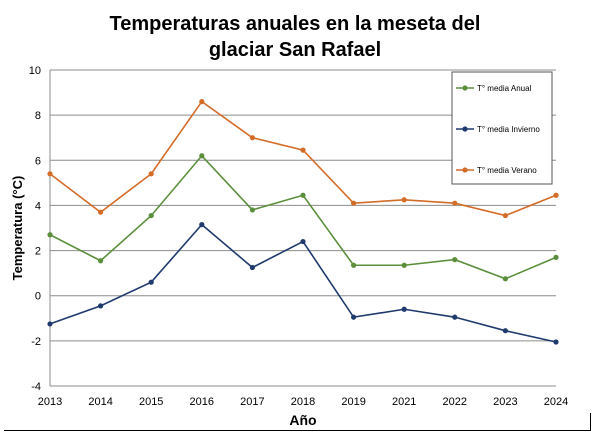  Describe the element at coordinates (50, 402) in the screenshot. I see `x-tick-label: 2013` at that location.